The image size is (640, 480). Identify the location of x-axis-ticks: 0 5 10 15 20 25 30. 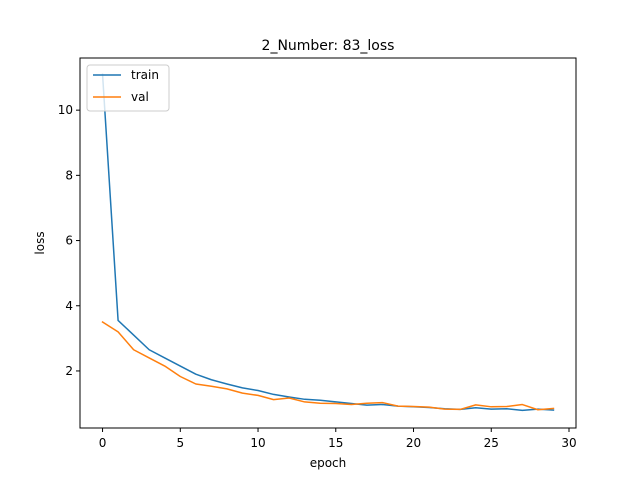
(338, 439).